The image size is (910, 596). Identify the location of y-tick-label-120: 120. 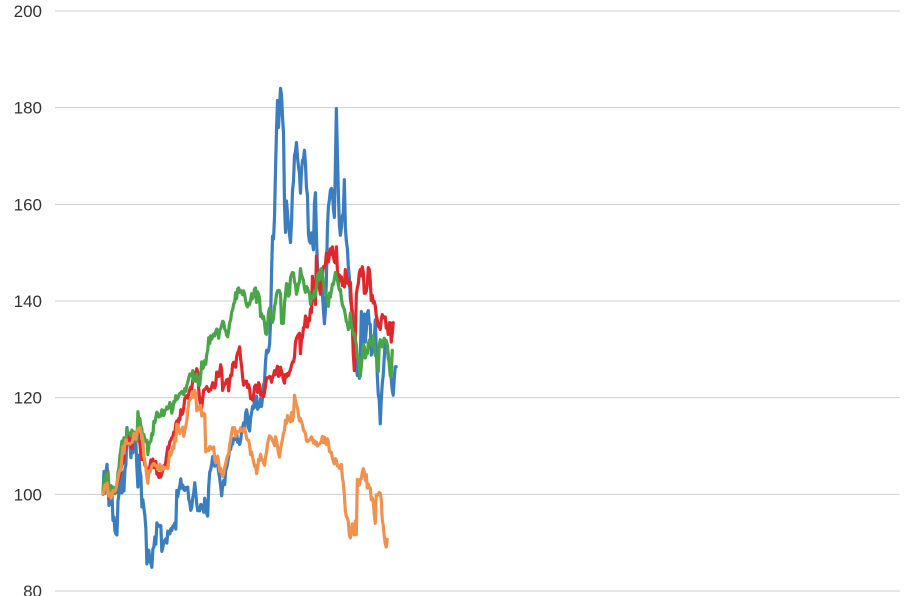
(28, 398).